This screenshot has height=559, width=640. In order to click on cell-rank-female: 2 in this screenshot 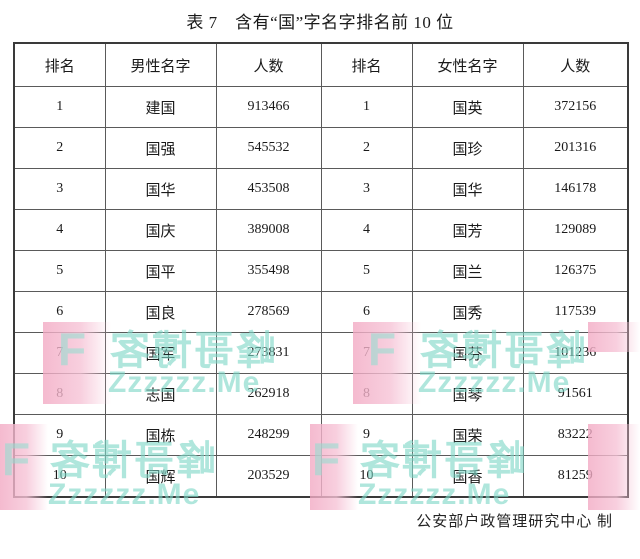, I will do `click(366, 148)`.